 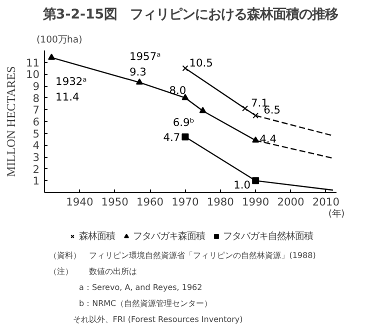 I want to click on x-tick-label: 2010, so click(x=326, y=202).